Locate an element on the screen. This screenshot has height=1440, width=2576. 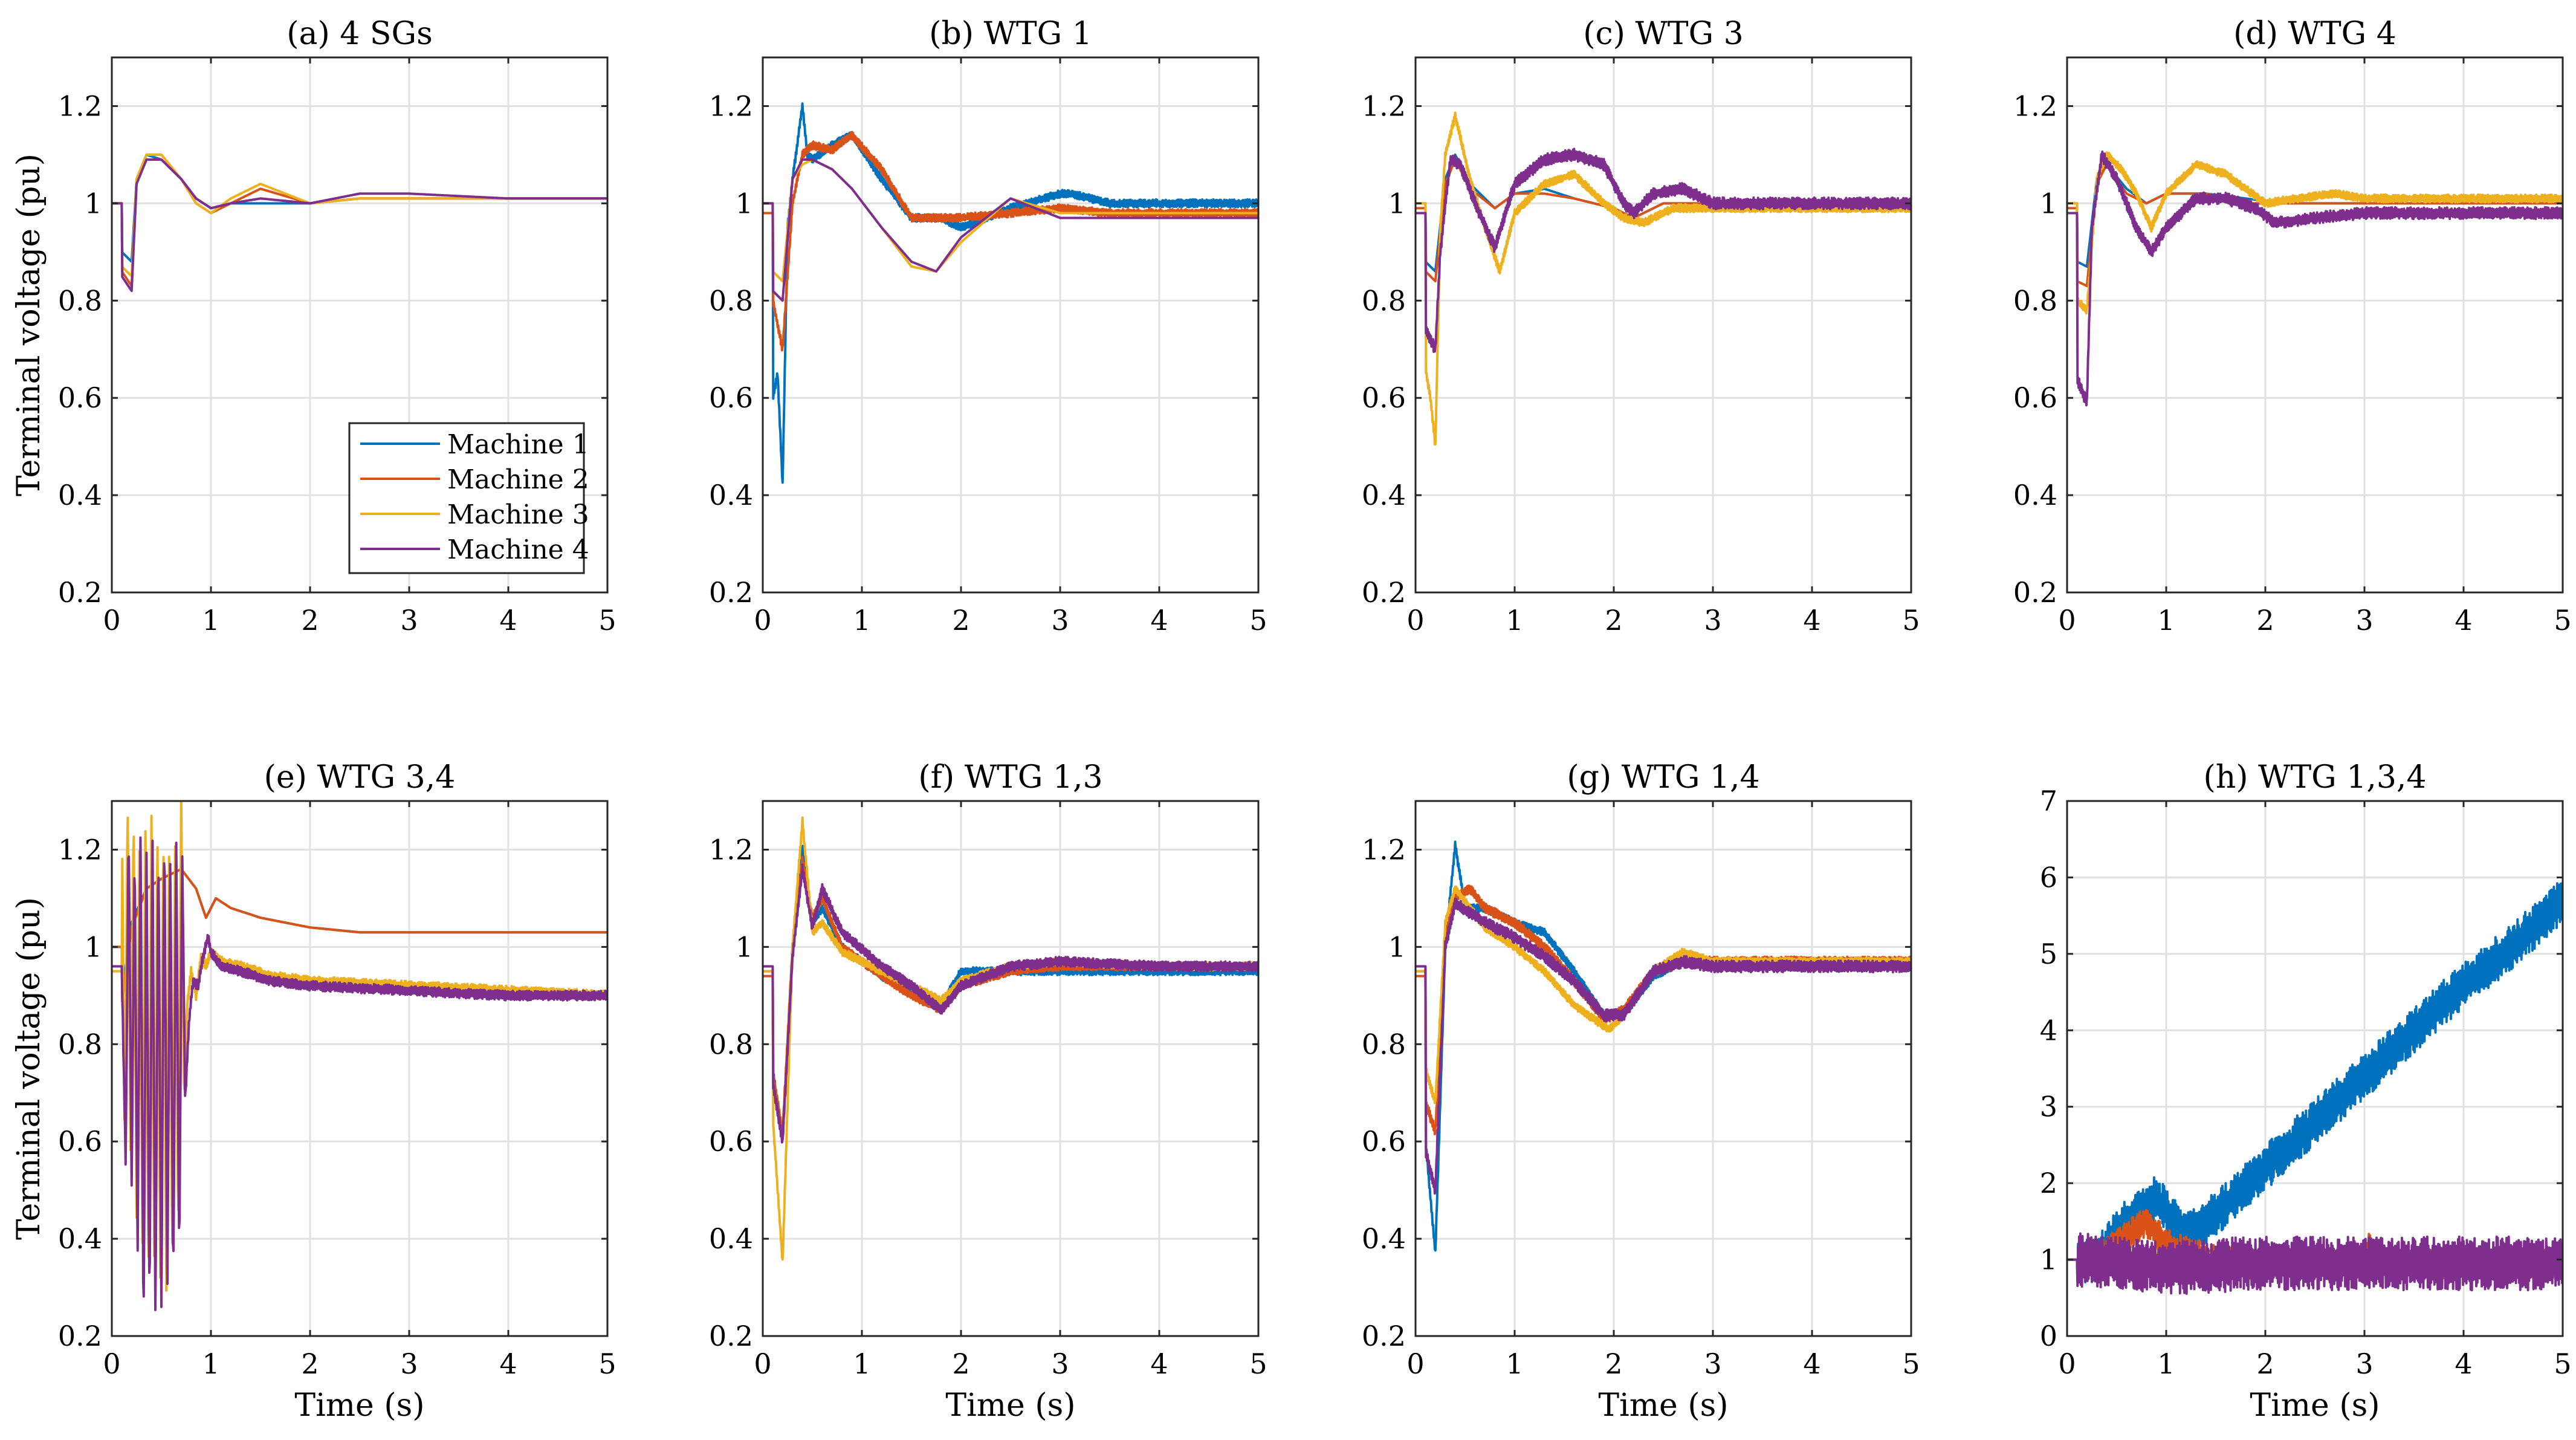
legend-label-3: Machine 3 is located at coordinates (518, 514).